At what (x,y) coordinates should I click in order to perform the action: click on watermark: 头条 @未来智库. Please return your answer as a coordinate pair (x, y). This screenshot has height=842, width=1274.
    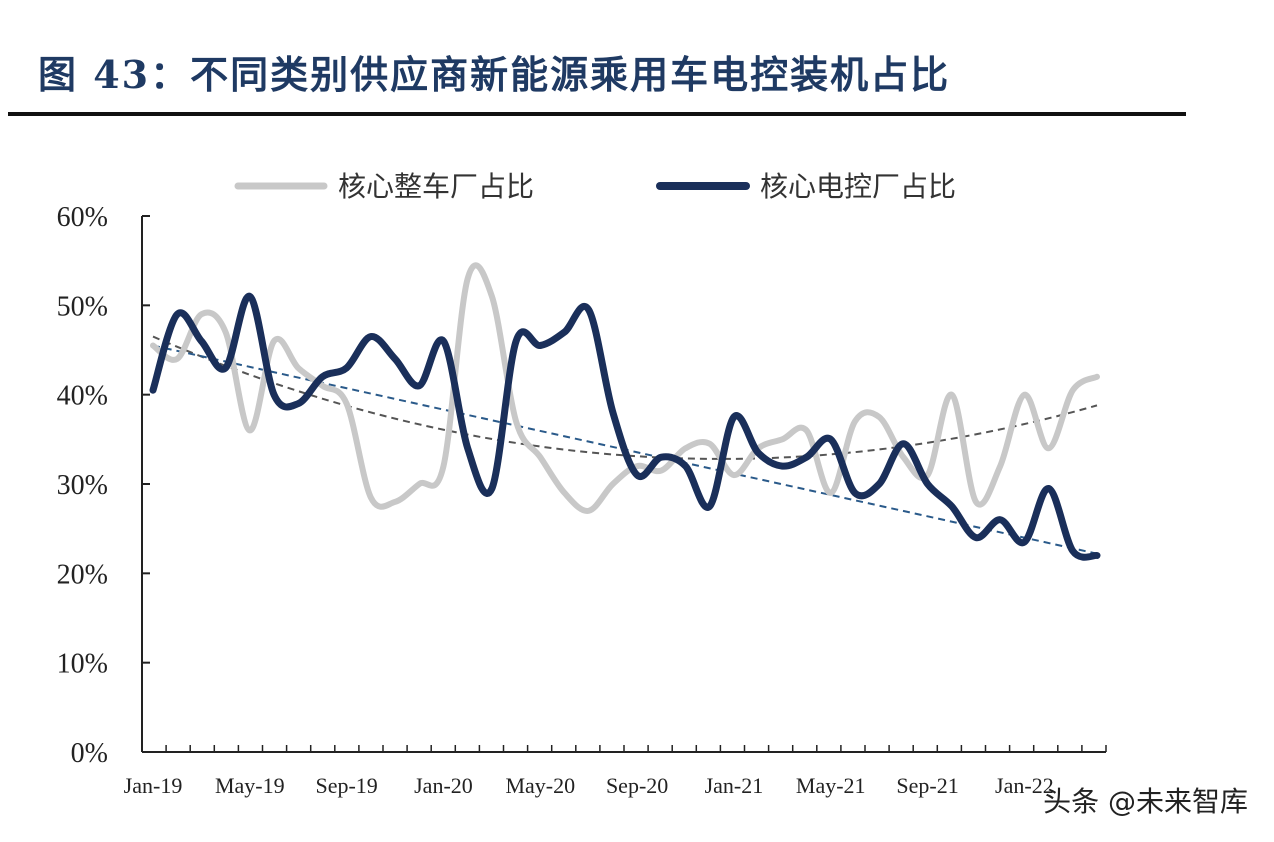
    Looking at the image, I should click on (1145, 801).